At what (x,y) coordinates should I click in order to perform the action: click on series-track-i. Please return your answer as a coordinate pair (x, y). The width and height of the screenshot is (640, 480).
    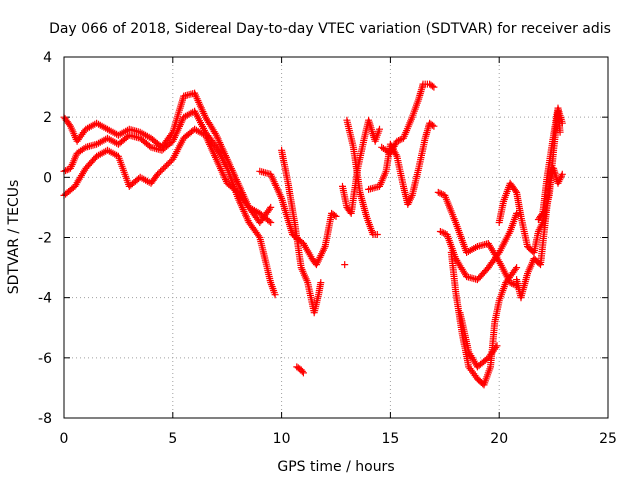
    Looking at the image, I should click on (362, 177).